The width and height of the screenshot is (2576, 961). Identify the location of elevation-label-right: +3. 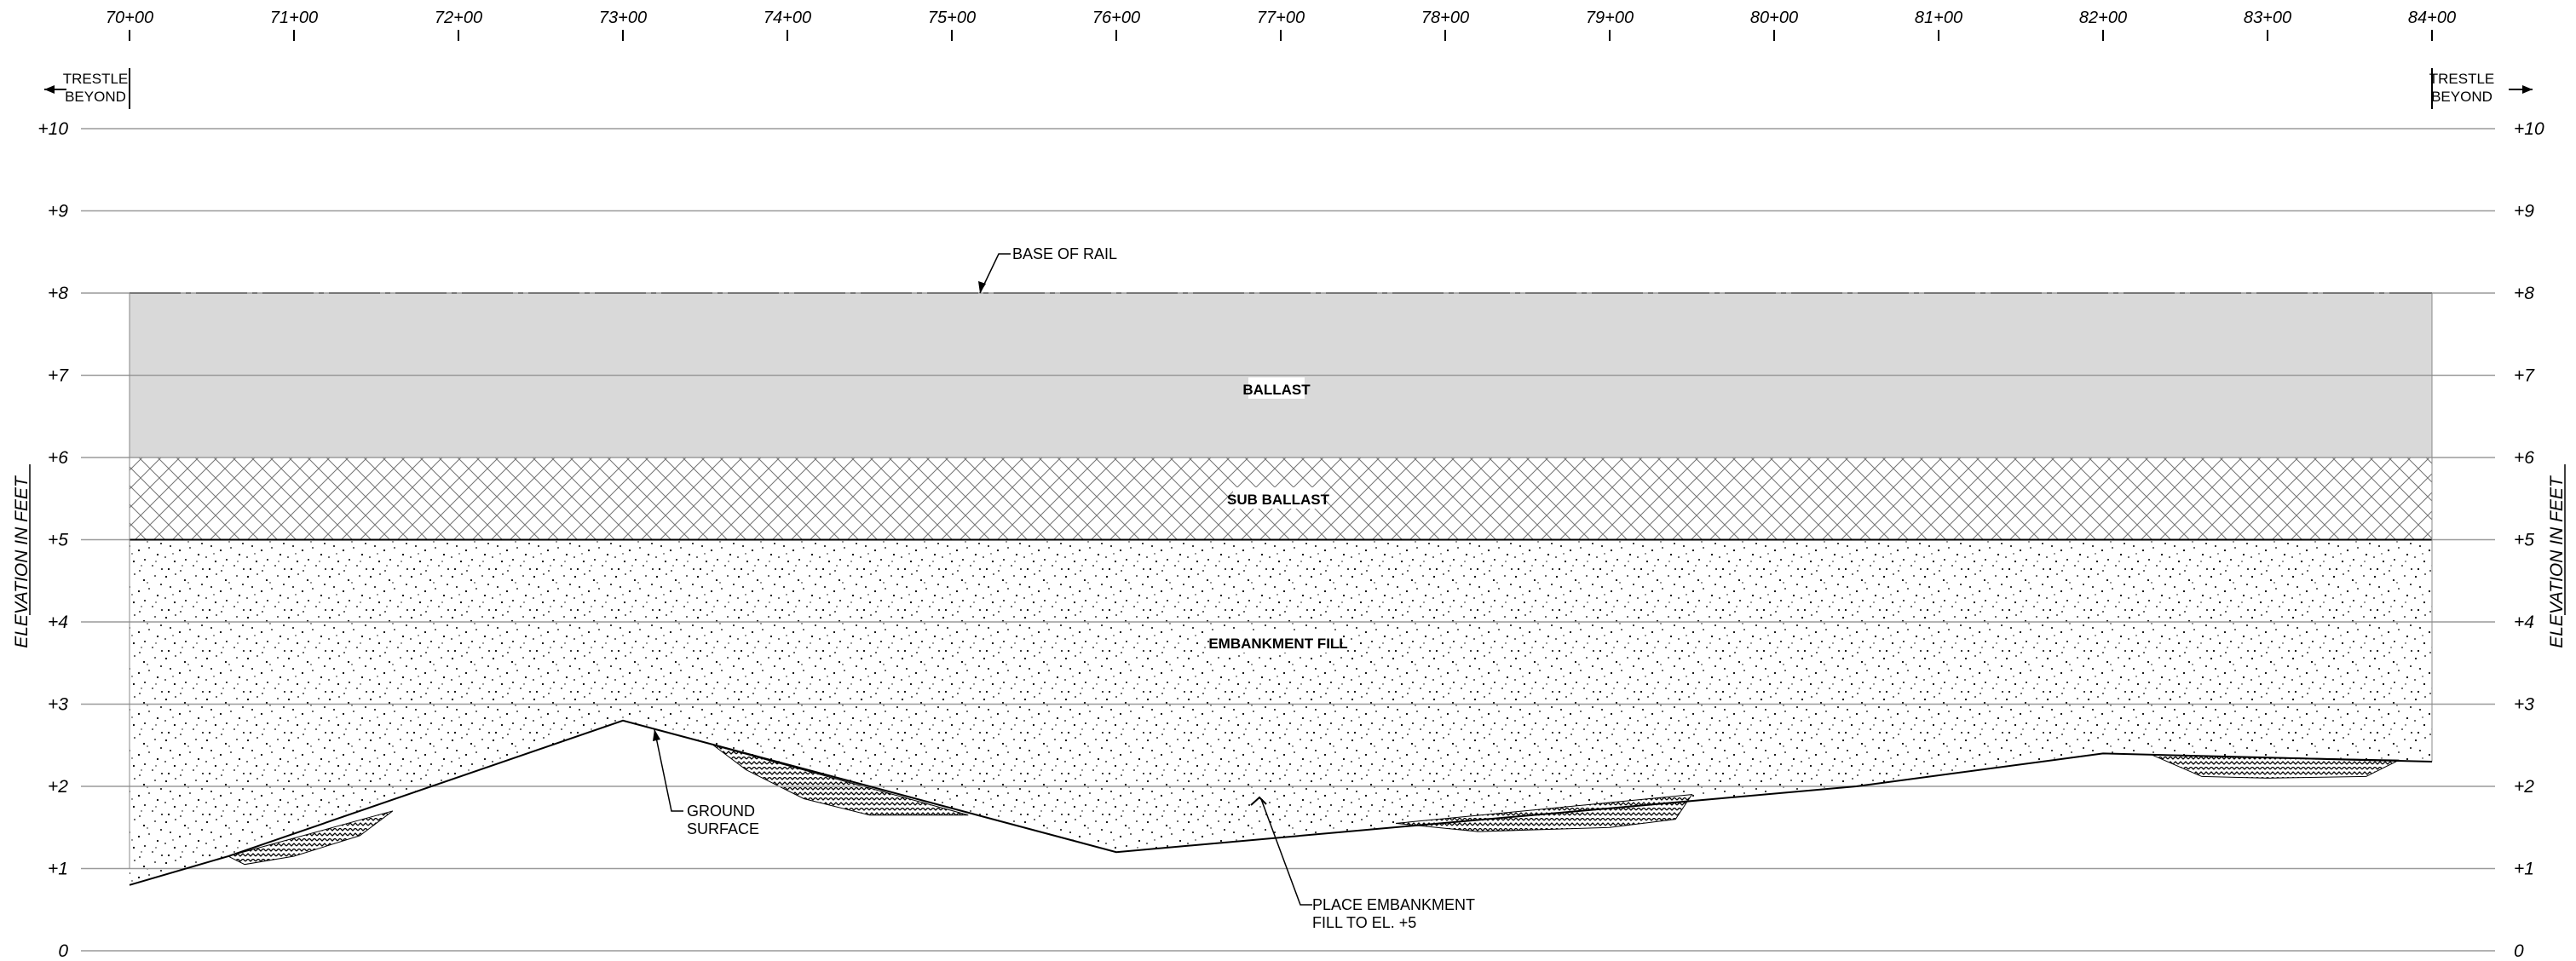
(2524, 705).